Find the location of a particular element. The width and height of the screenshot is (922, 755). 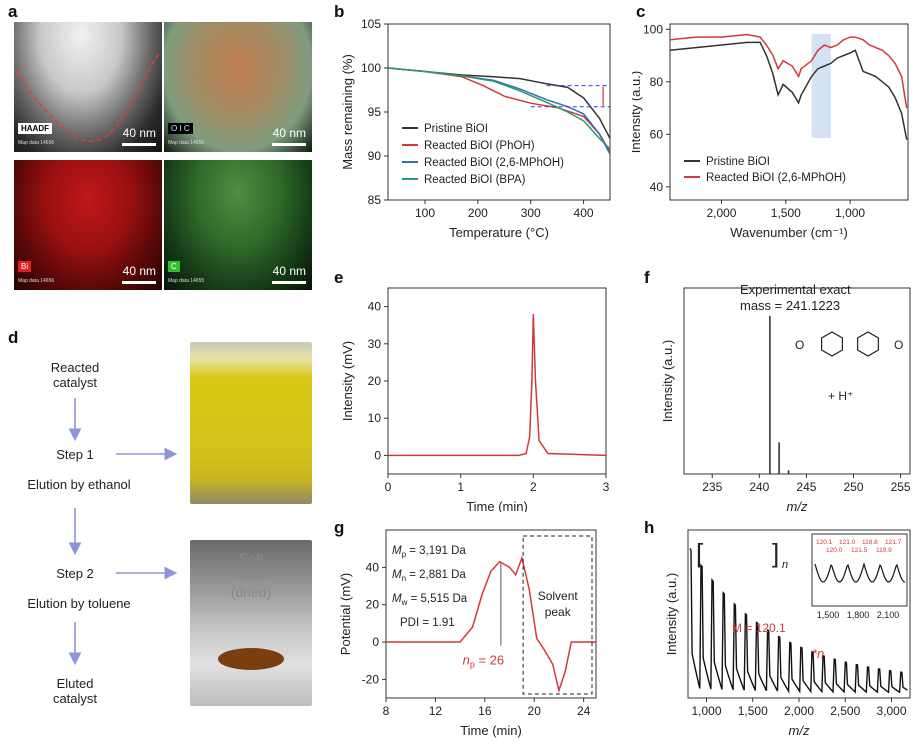

highlight-band is located at coordinates (821, 86).